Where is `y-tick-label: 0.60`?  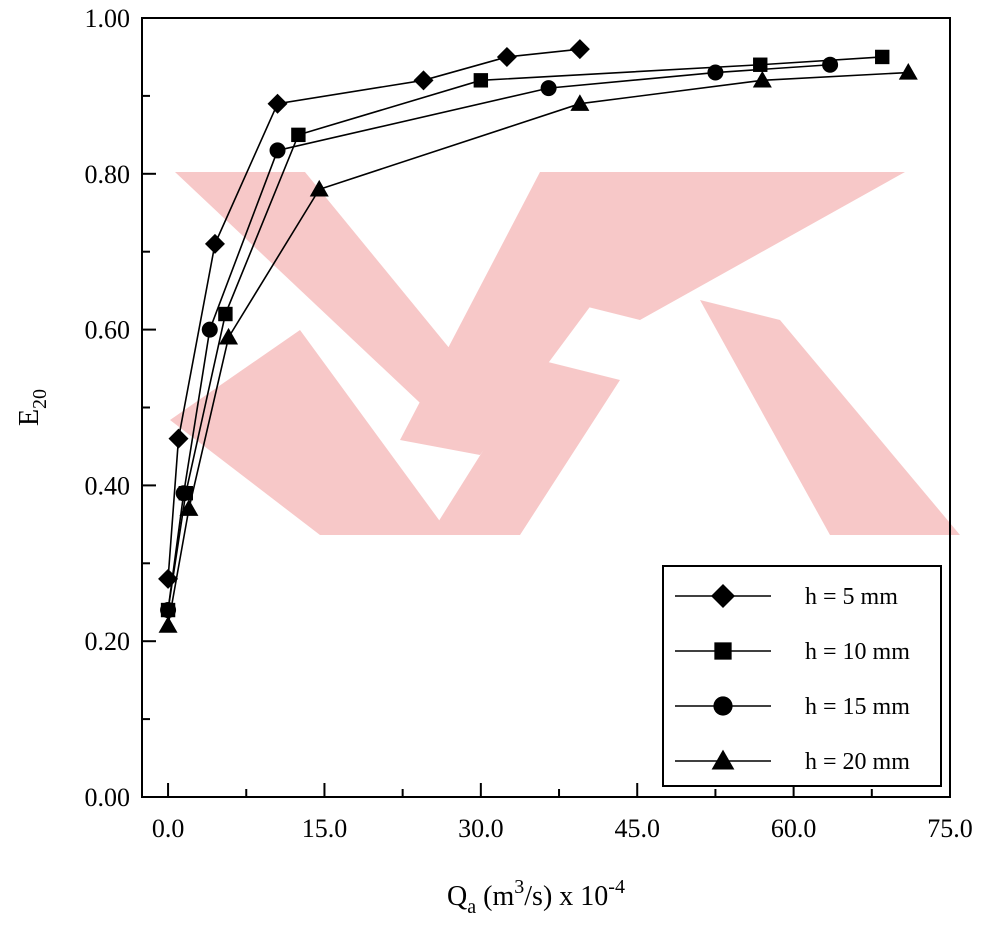
y-tick-label: 0.60 is located at coordinates (108, 330).